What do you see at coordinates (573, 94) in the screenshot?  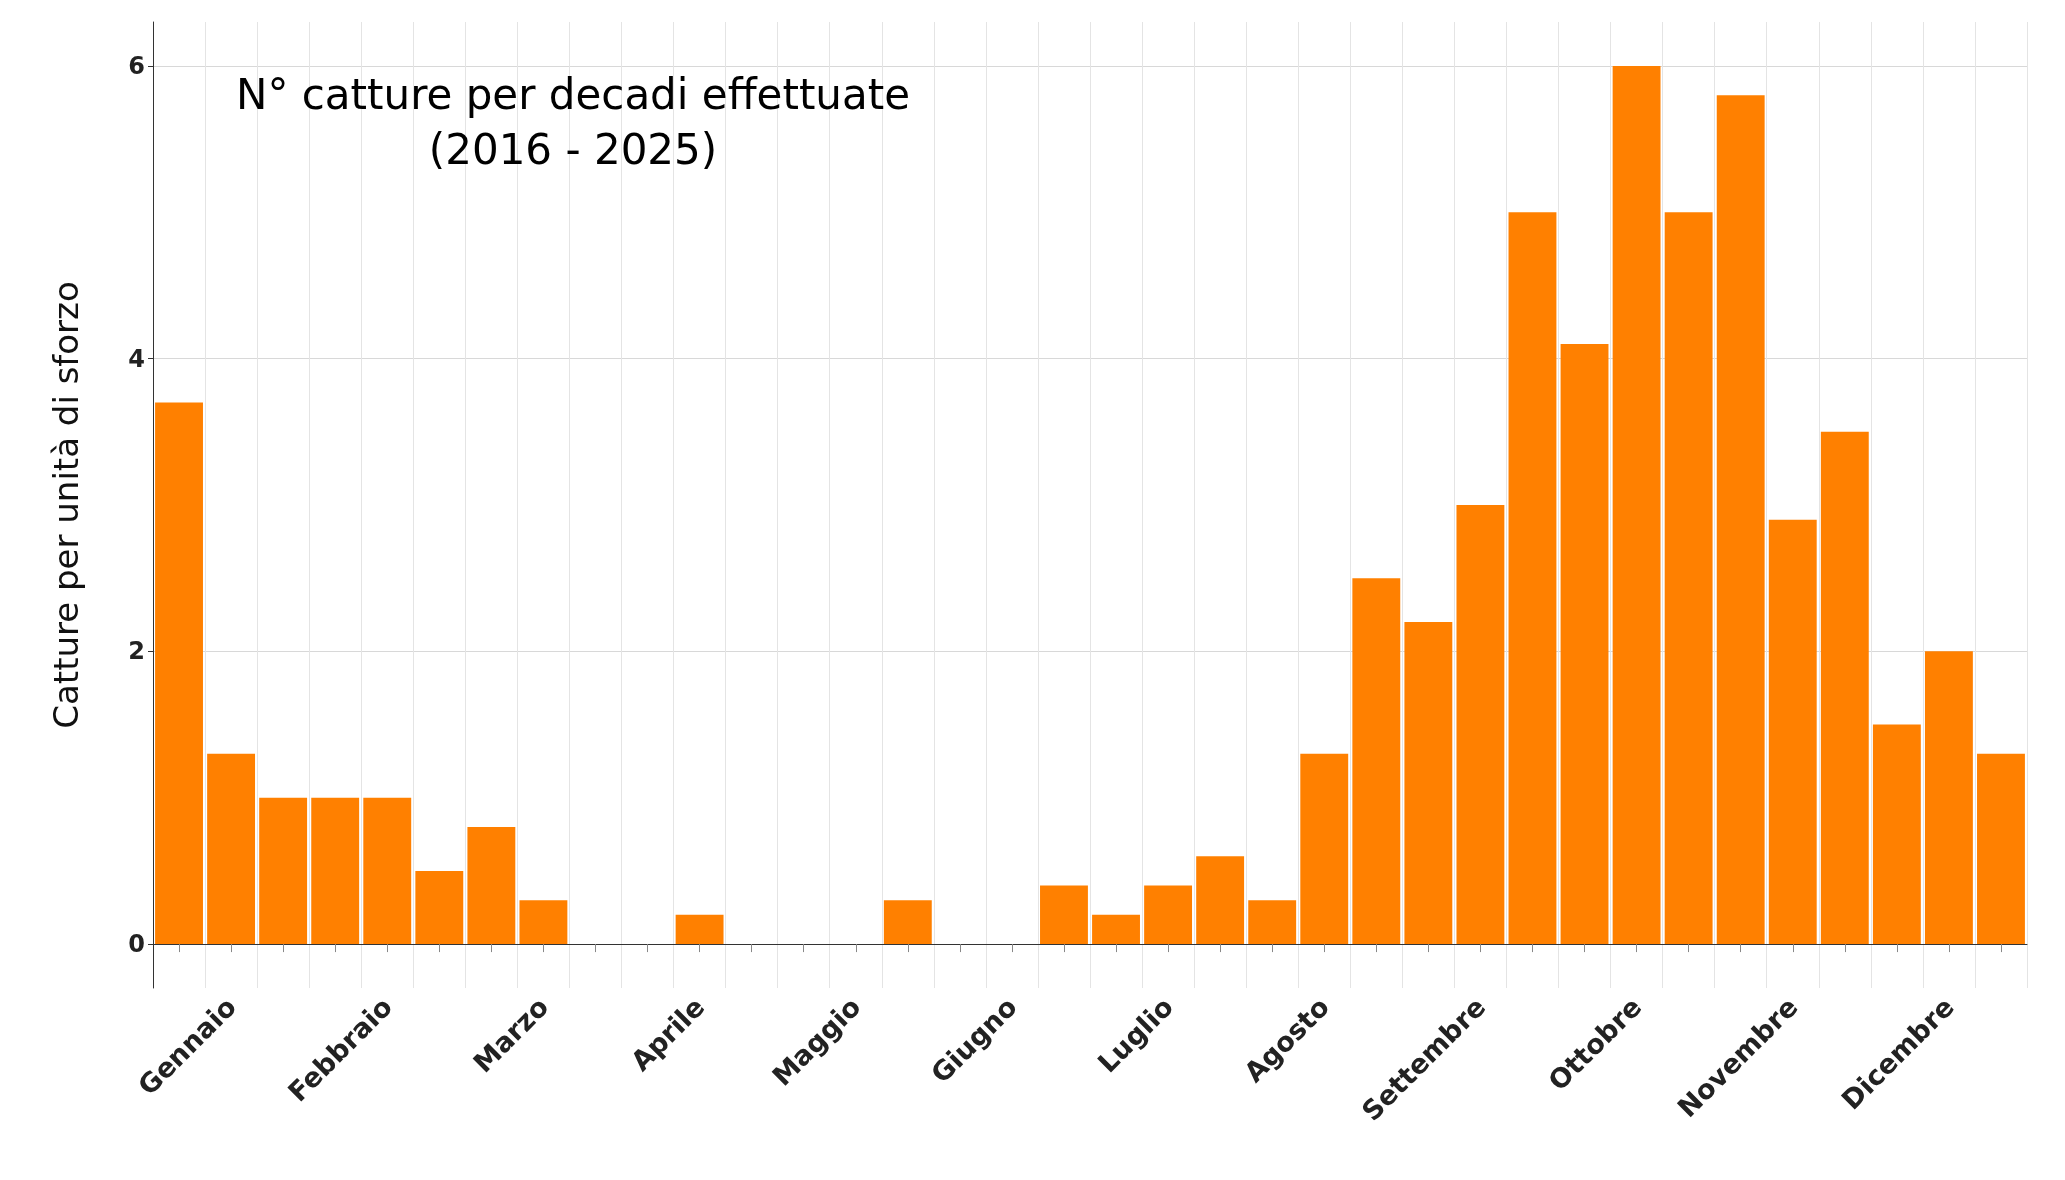 I see `text: N° catture per decadi effettuate` at bounding box center [573, 94].